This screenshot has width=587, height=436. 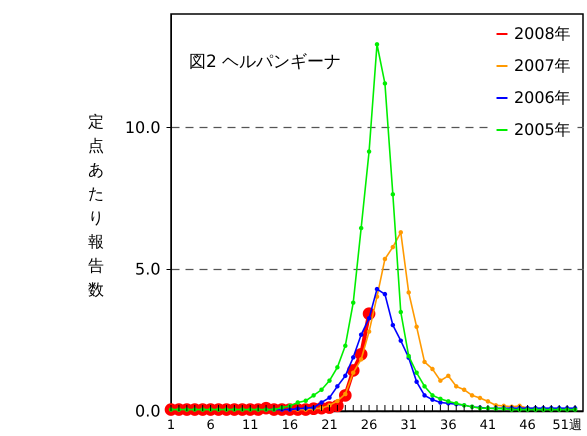 What do you see at coordinates (542, 129) in the screenshot?
I see `legend-label: 2005年` at bounding box center [542, 129].